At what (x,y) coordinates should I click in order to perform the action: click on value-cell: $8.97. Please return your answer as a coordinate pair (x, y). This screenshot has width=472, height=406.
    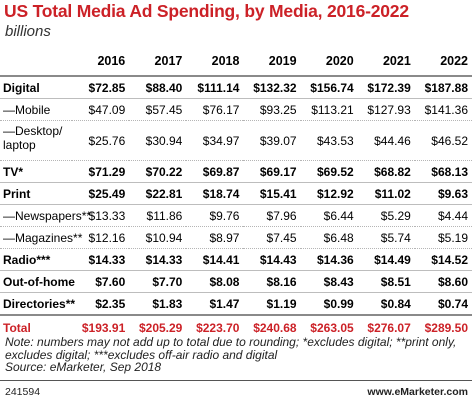
    Looking at the image, I should click on (215, 237).